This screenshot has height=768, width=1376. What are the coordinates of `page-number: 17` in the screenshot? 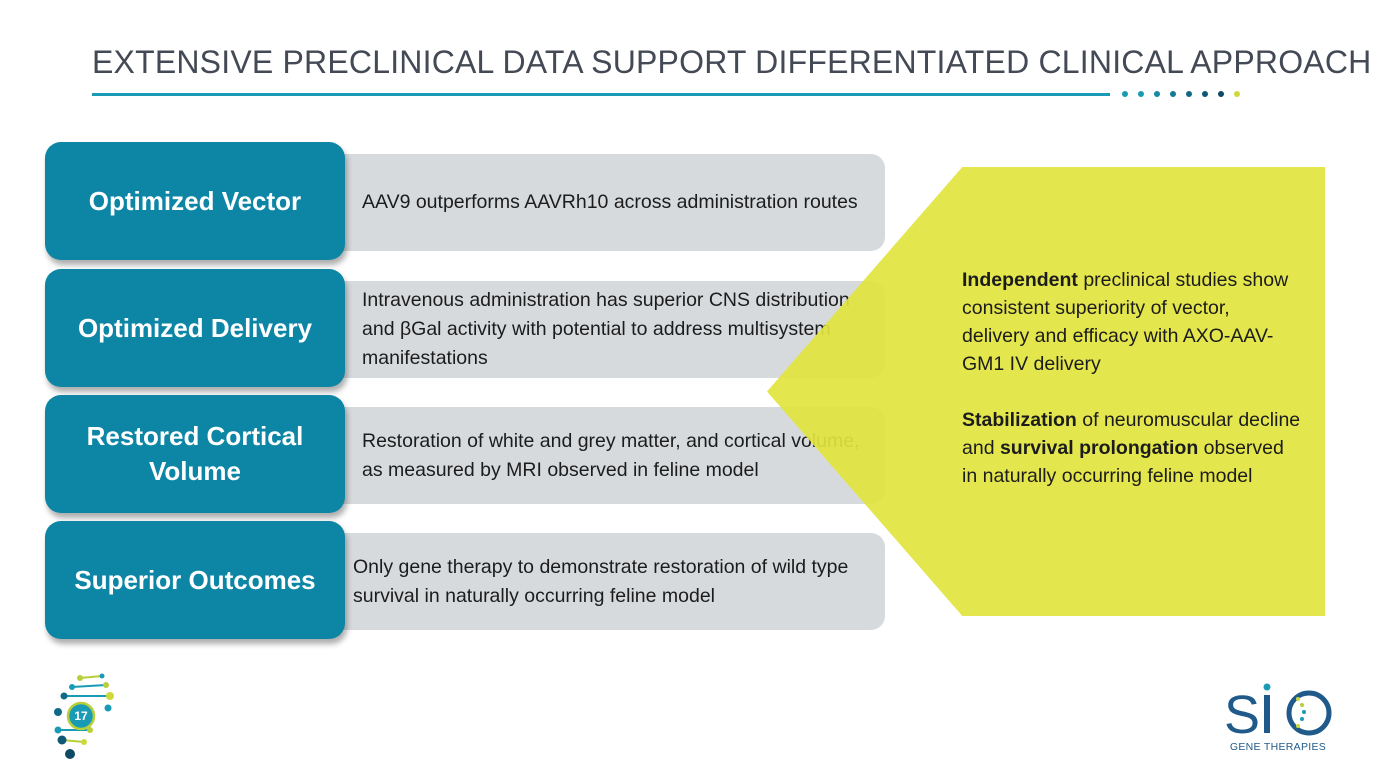 It's located at (81, 716).